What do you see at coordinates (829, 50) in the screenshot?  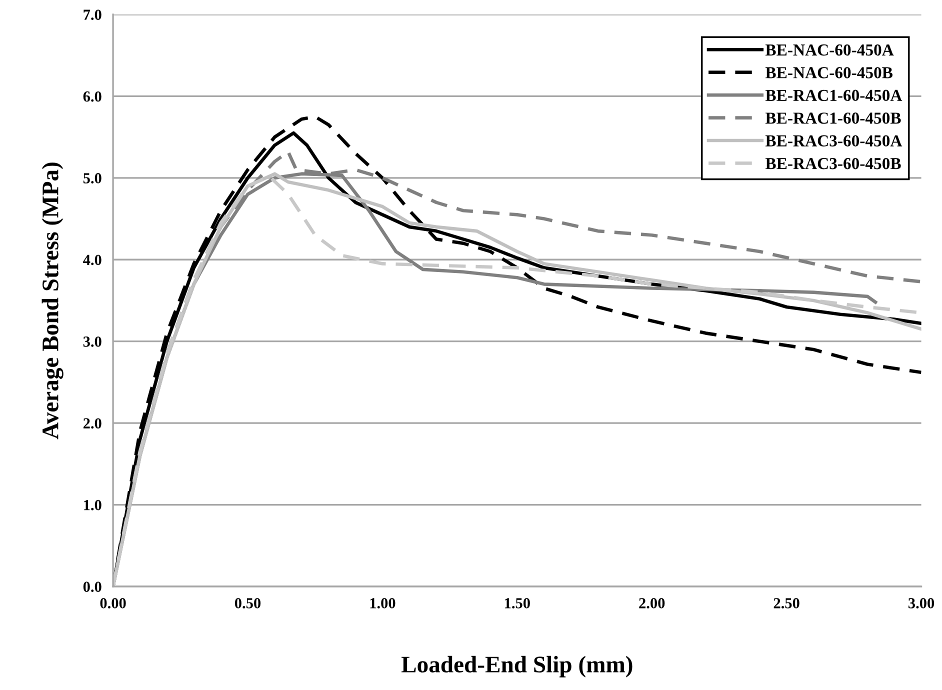 I see `legend-label: BE-NAC-60-450A` at bounding box center [829, 50].